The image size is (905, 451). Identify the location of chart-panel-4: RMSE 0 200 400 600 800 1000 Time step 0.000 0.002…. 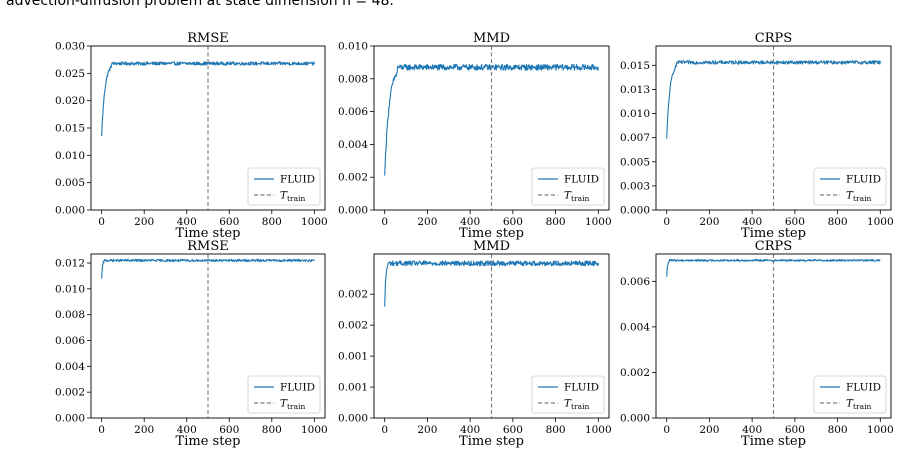
(191, 344).